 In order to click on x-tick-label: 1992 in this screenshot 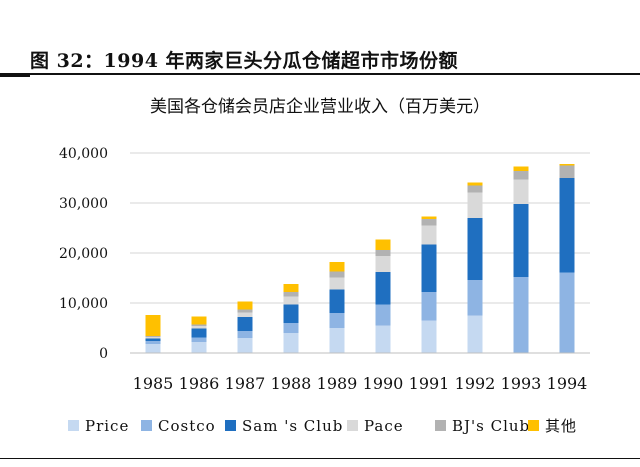, I will do `click(475, 383)`.